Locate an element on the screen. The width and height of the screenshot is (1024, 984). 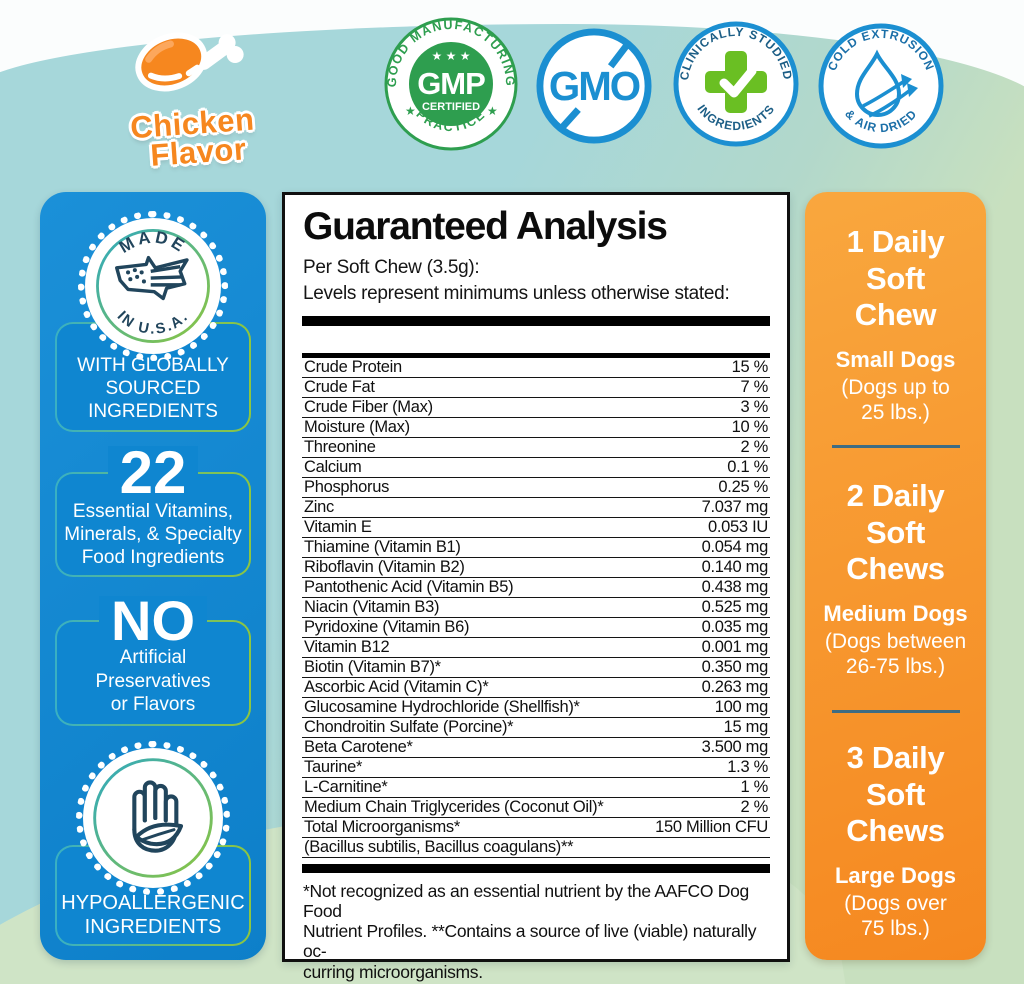
gmp-star-left: ★ is located at coordinates (410, 111).